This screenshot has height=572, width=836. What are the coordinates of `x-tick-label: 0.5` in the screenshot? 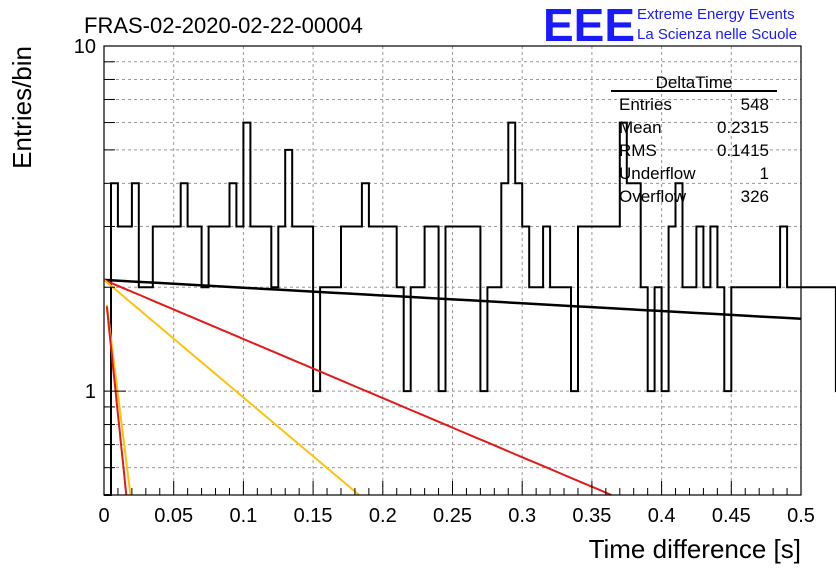 It's located at (801, 516).